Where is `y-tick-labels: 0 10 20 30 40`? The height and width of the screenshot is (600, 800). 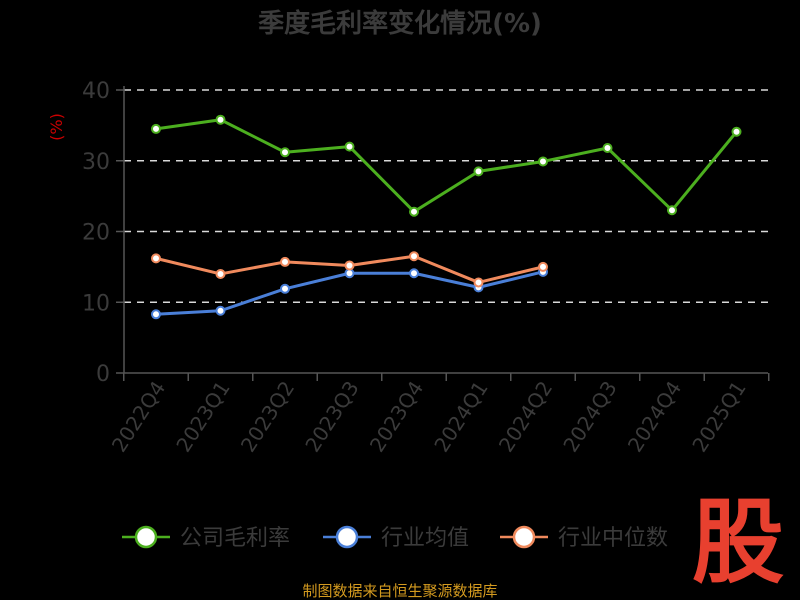 y-tick-labels: 0 10 20 30 40 is located at coordinates (96, 233).